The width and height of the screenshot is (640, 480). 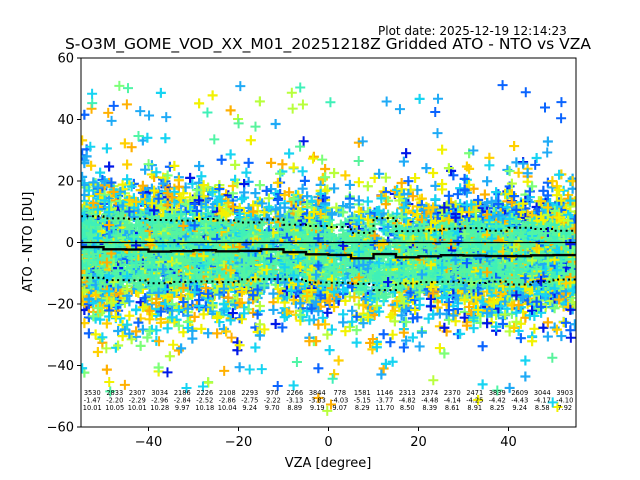 I want to click on plot-date: Plot date: 2025-12-19 12:14:23, so click(x=472, y=31).